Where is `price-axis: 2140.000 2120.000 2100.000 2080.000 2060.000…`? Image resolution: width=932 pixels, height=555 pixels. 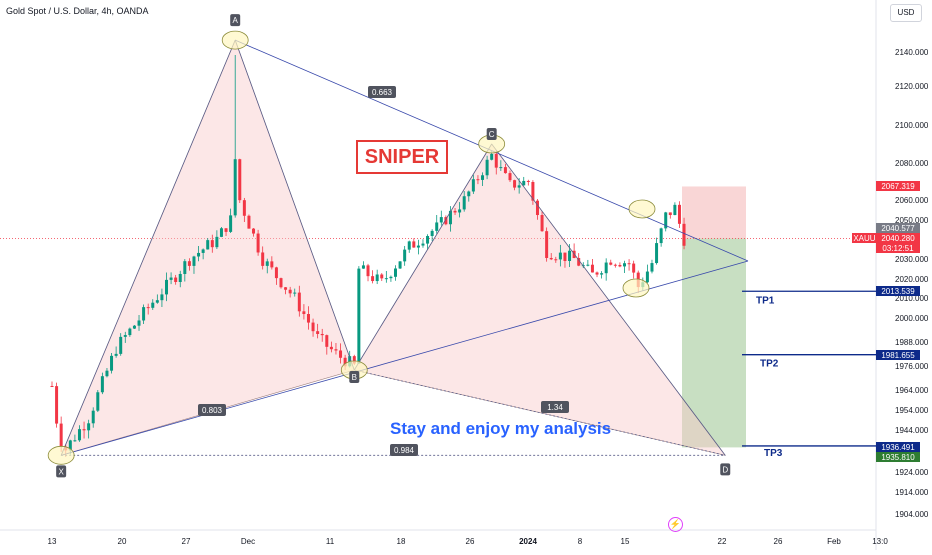 price-axis: 2140.000 2120.000 2100.000 2080.000 2060.000… is located at coordinates (890, 283).